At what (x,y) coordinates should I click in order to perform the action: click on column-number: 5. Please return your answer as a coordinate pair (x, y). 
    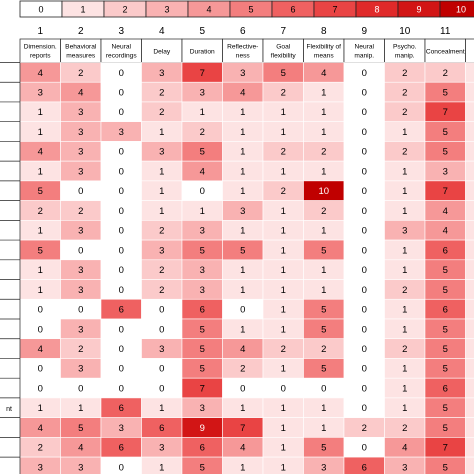
    Looking at the image, I should click on (202, 31).